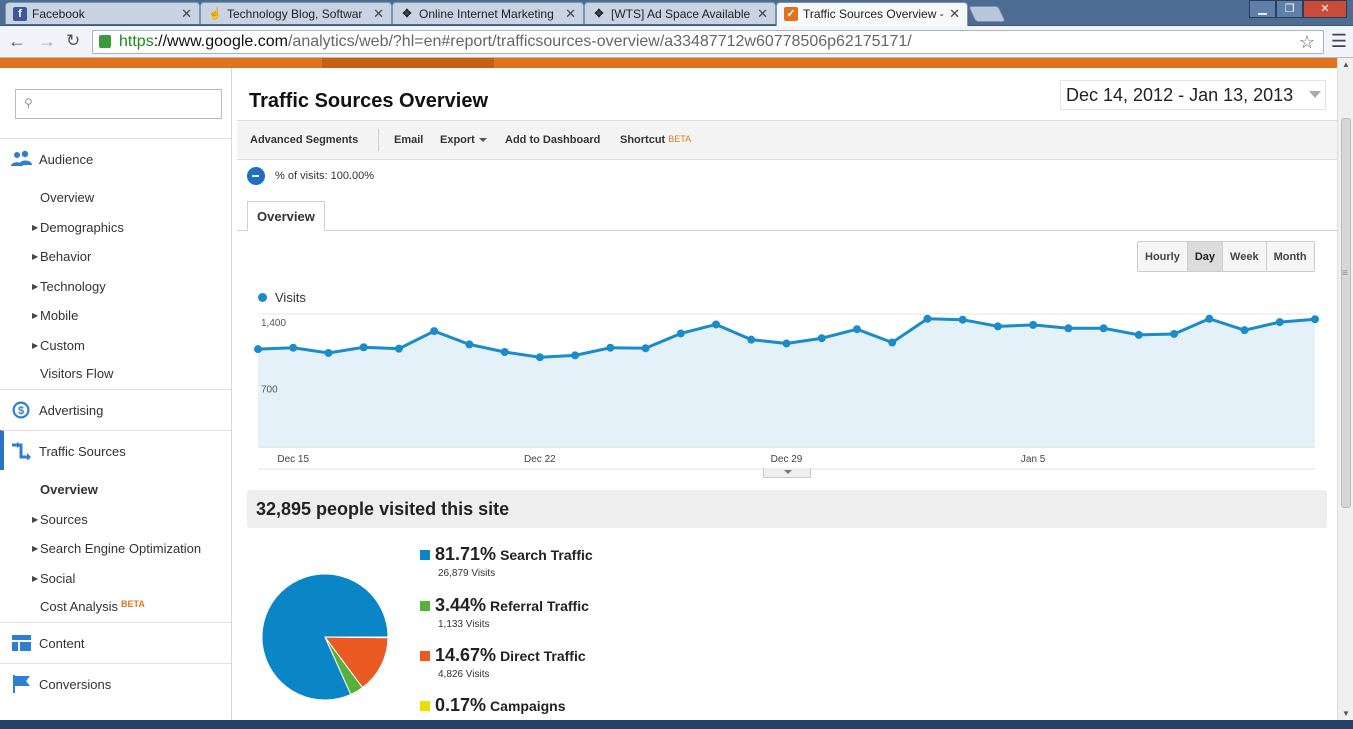 Image resolution: width=1353 pixels, height=729 pixels. What do you see at coordinates (286, 216) in the screenshot?
I see `tab-overview: Overview` at bounding box center [286, 216].